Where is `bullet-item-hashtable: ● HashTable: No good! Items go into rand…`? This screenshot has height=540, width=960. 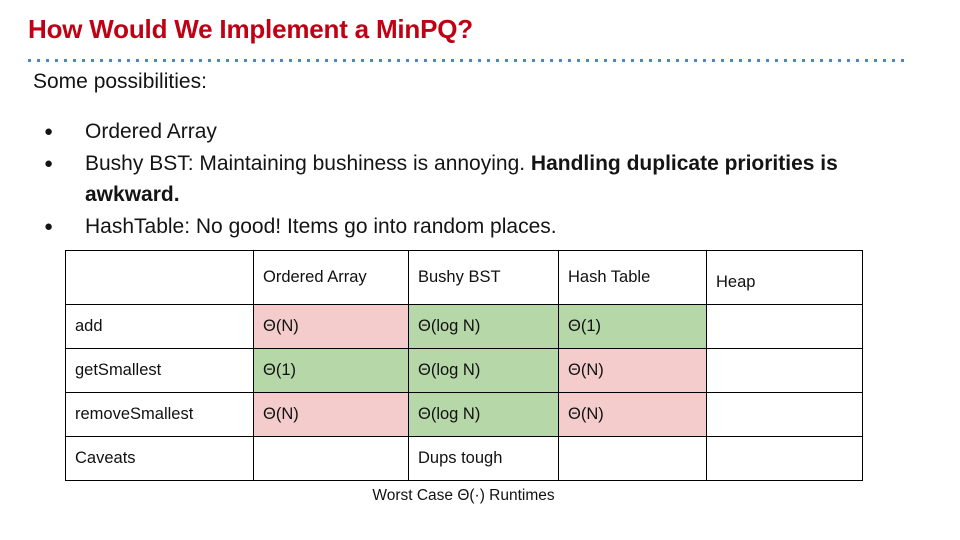 bullet-item-hashtable: ● HashTable: No good! Items go into rand… is located at coordinates (468, 226).